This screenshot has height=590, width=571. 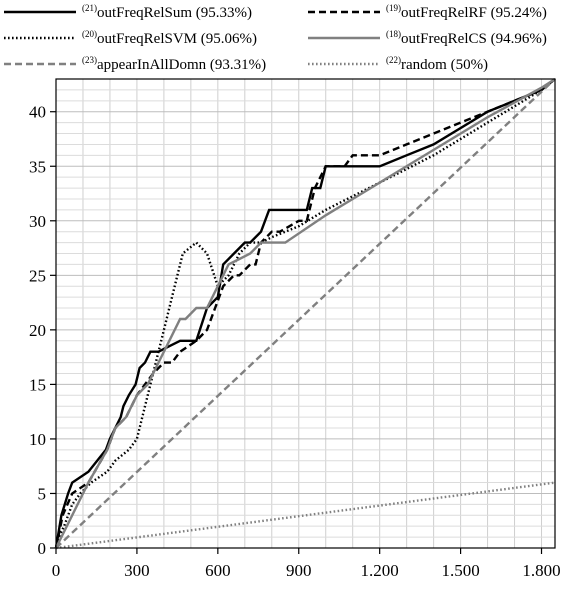 What do you see at coordinates (37, 384) in the screenshot?
I see `y-tick-label: 15` at bounding box center [37, 384].